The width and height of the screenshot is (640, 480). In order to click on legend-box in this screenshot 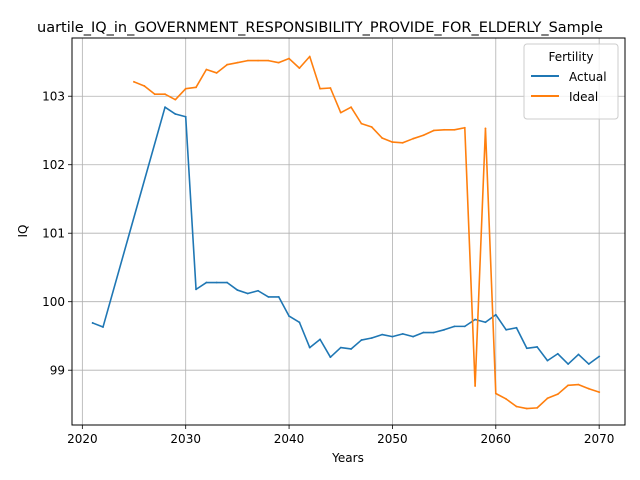, I will do `click(571, 81)`.